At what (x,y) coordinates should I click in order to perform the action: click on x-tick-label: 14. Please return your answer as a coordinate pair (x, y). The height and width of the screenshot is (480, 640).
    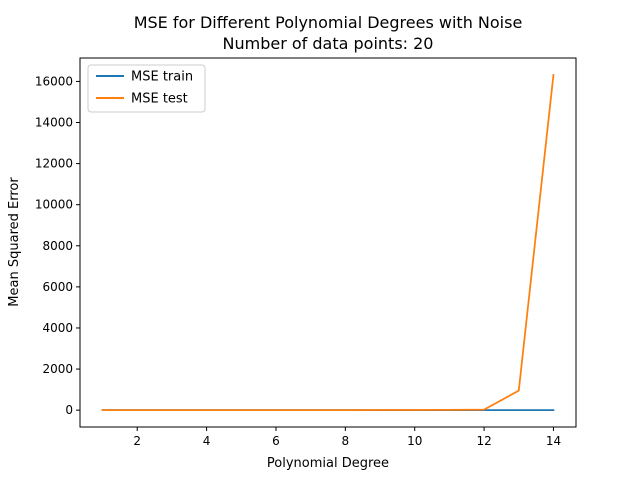
    Looking at the image, I should click on (553, 441).